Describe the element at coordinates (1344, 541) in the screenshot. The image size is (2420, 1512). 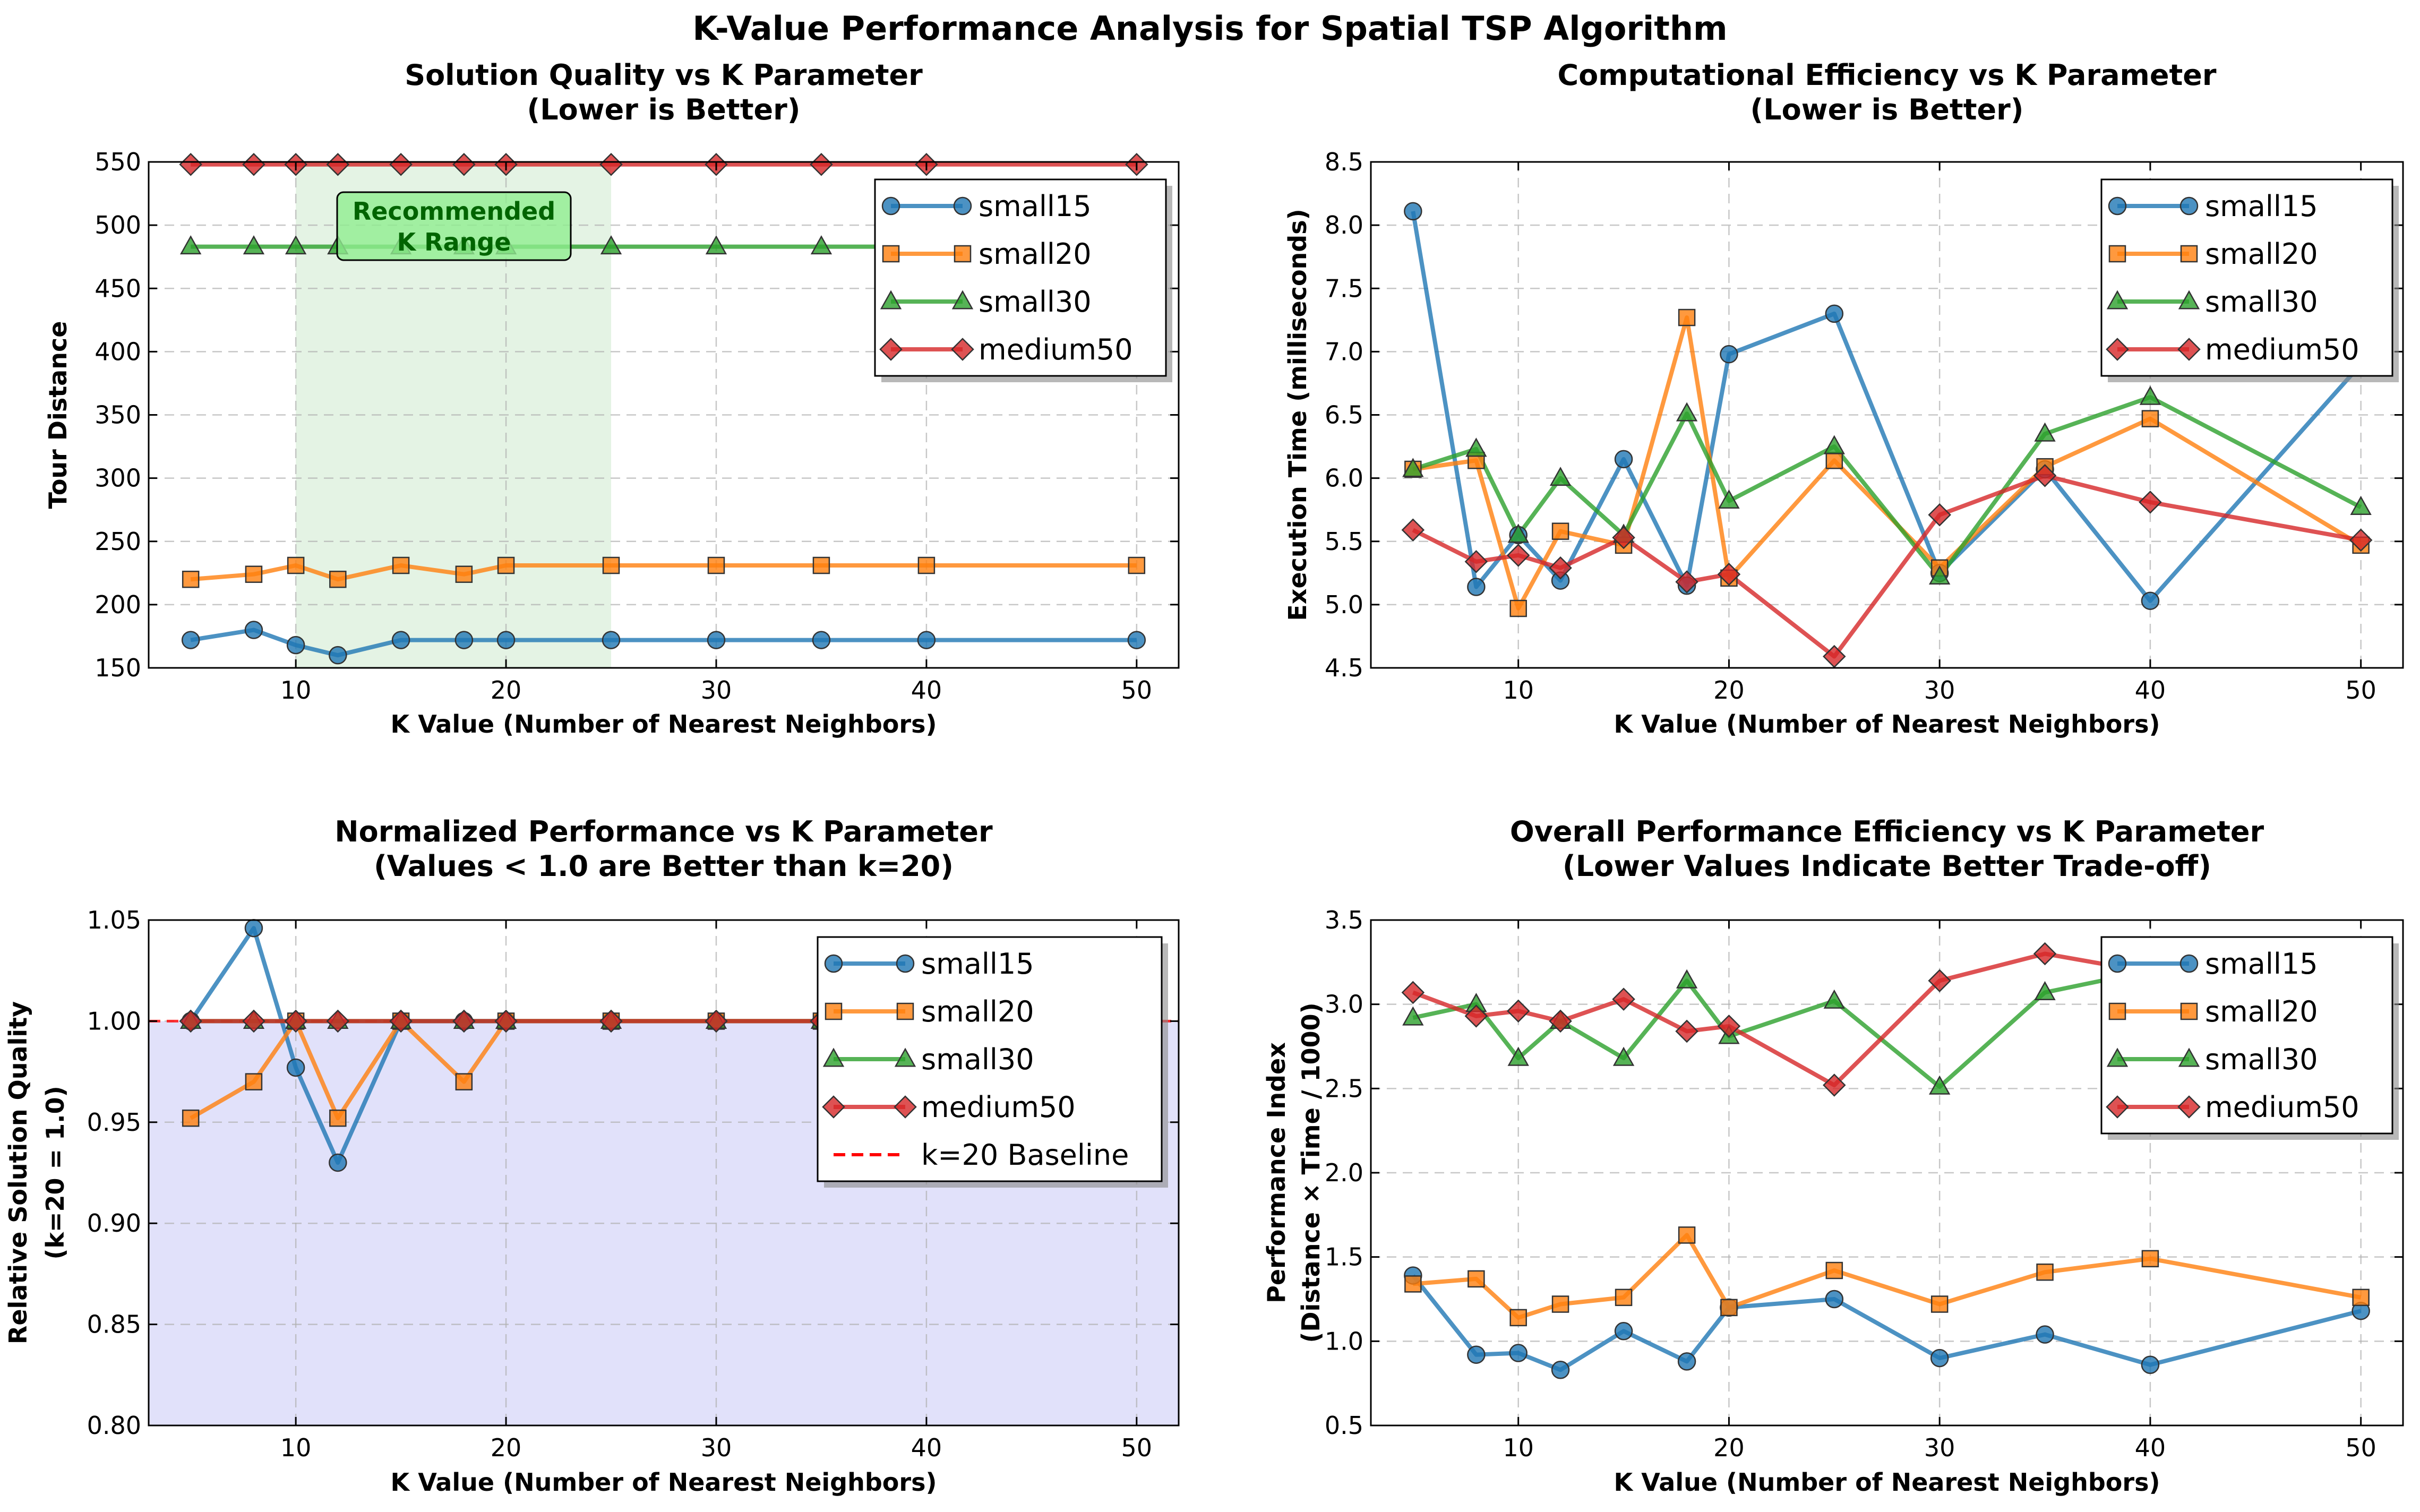
I see `y-tick-label: 5.5` at that location.